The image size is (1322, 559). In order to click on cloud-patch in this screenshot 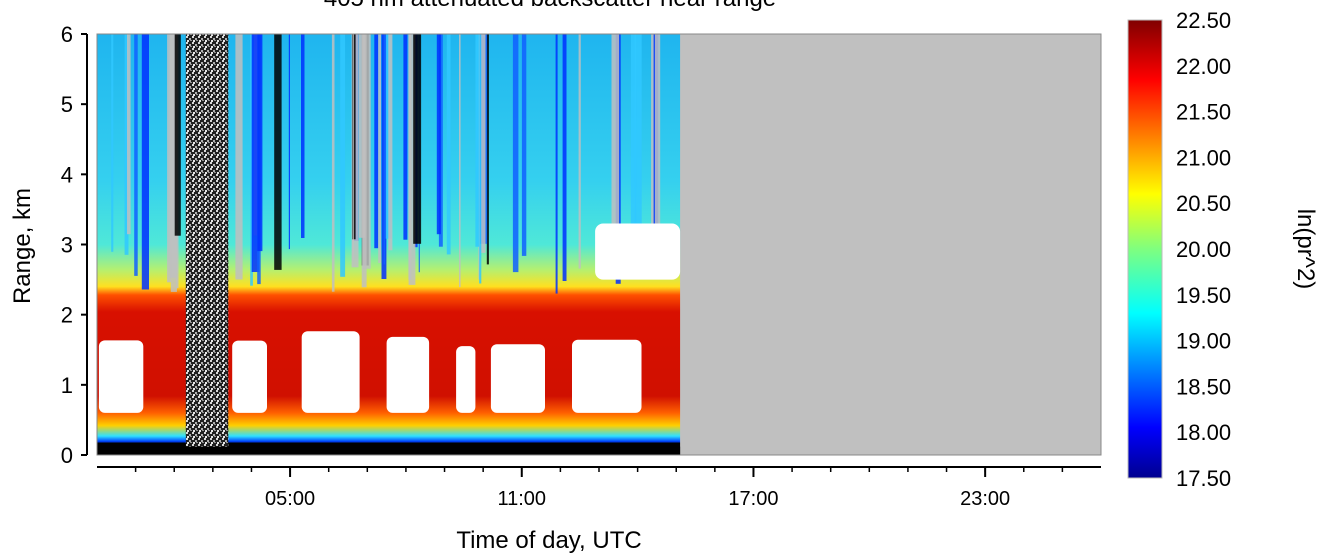, I will do `click(638, 251)`.